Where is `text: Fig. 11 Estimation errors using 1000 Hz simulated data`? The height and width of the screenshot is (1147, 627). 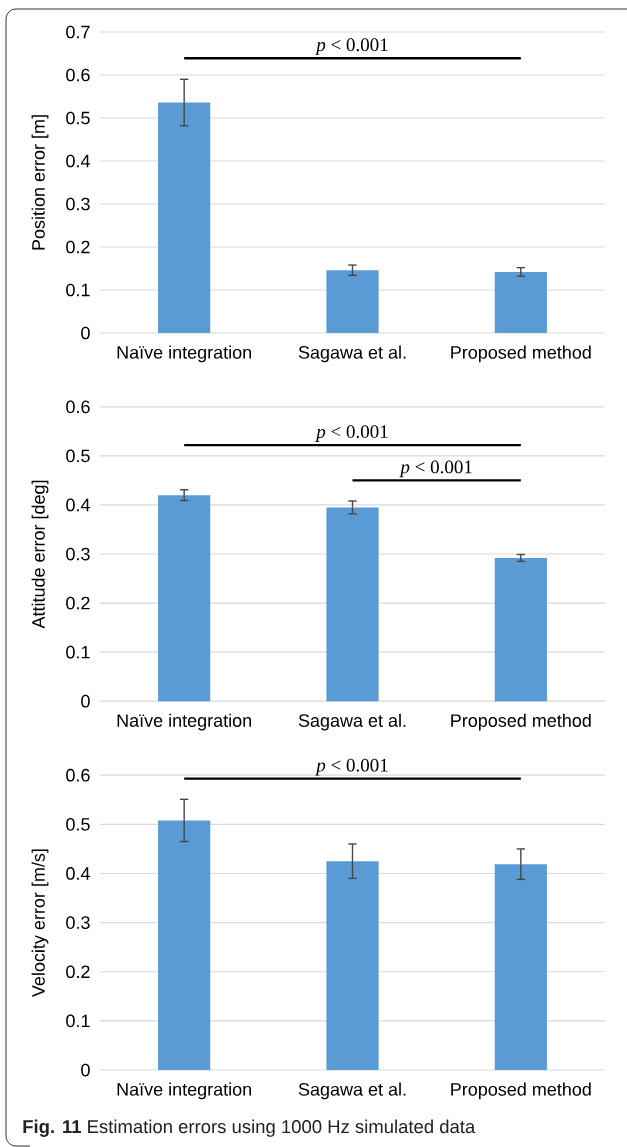
text: Fig. 11 Estimation errors using 1000 Hz simulated data is located at coordinates (249, 1128).